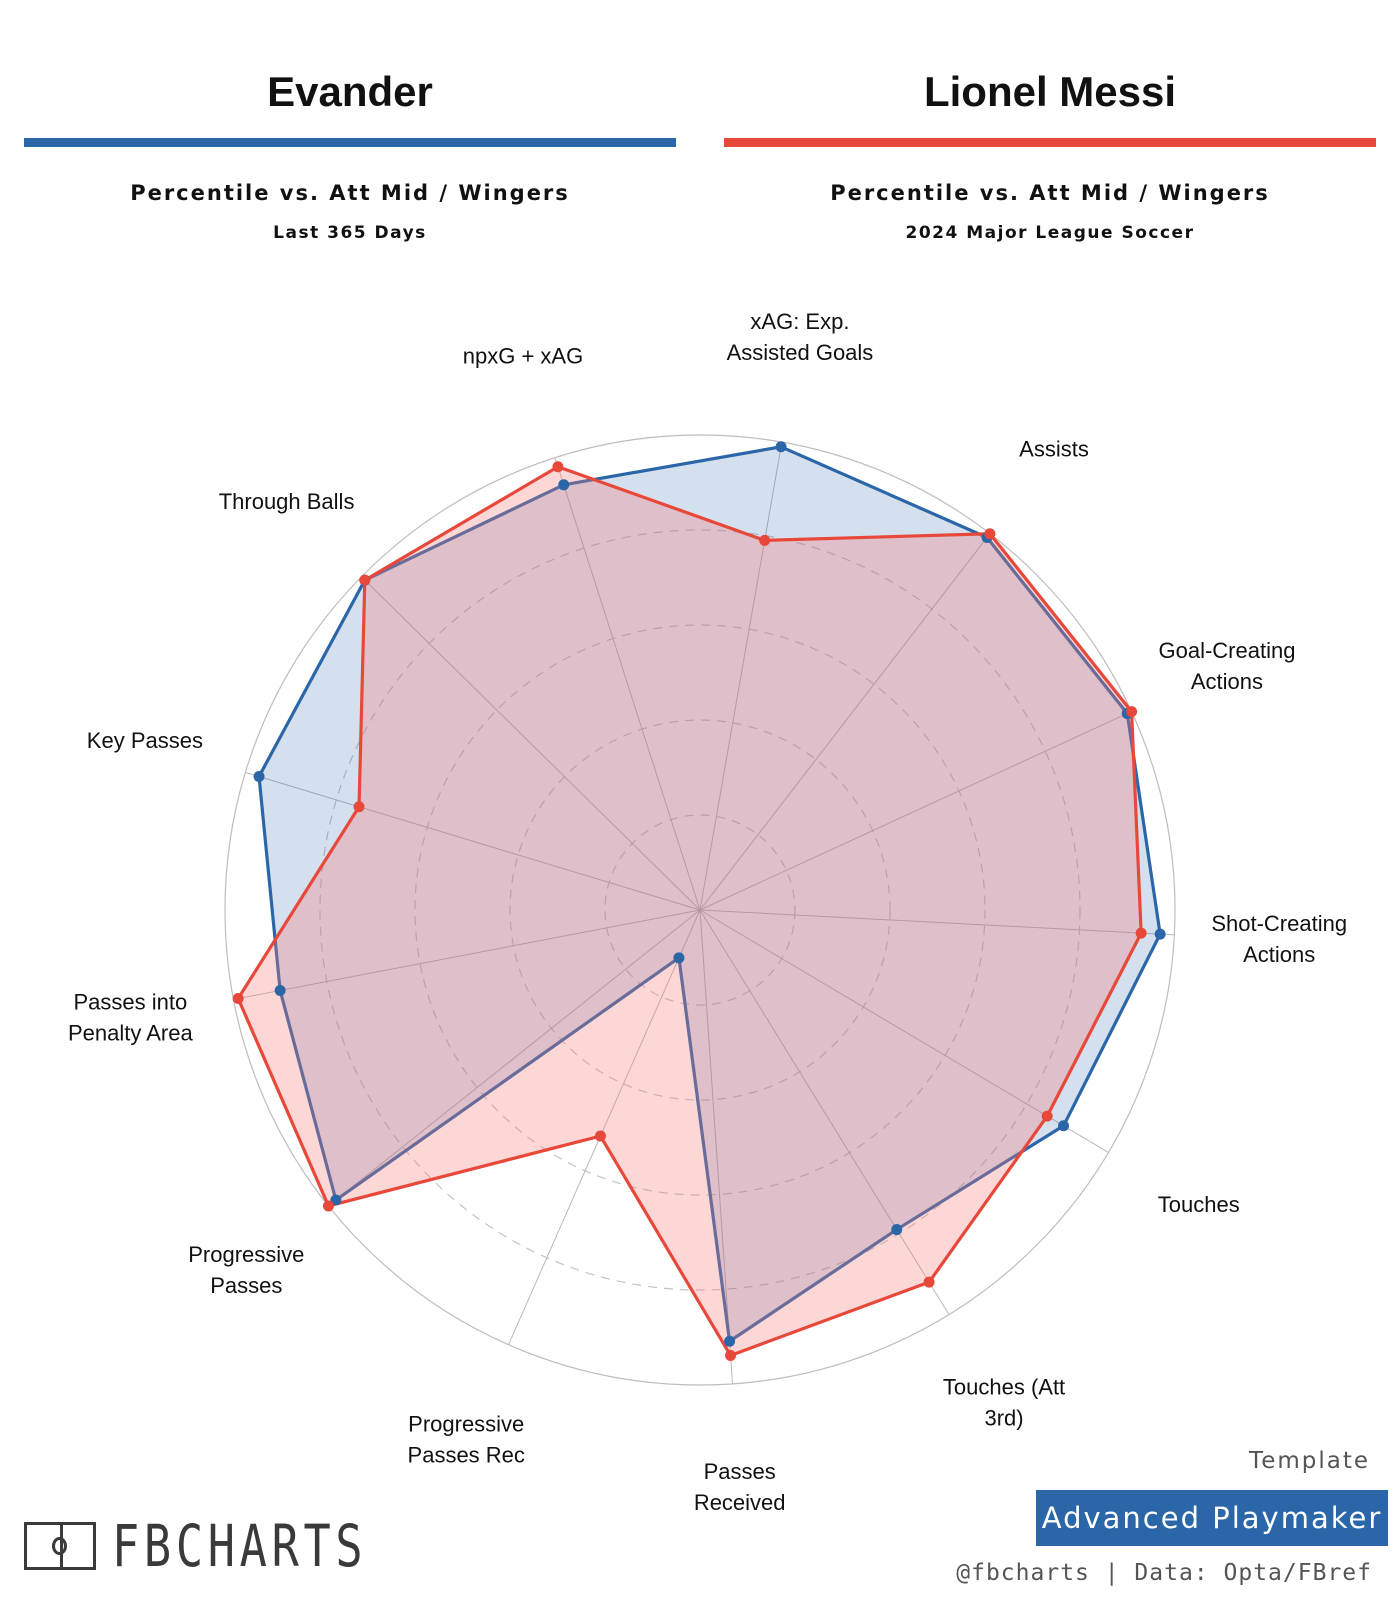 The height and width of the screenshot is (1600, 1400). What do you see at coordinates (1050, 91) in the screenshot?
I see `right-player-name: Lionel Messi` at bounding box center [1050, 91].